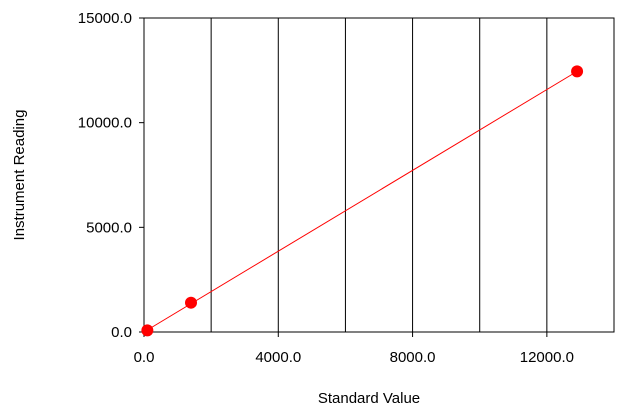  I want to click on x-tick-label-2: 8000.0, so click(413, 357).